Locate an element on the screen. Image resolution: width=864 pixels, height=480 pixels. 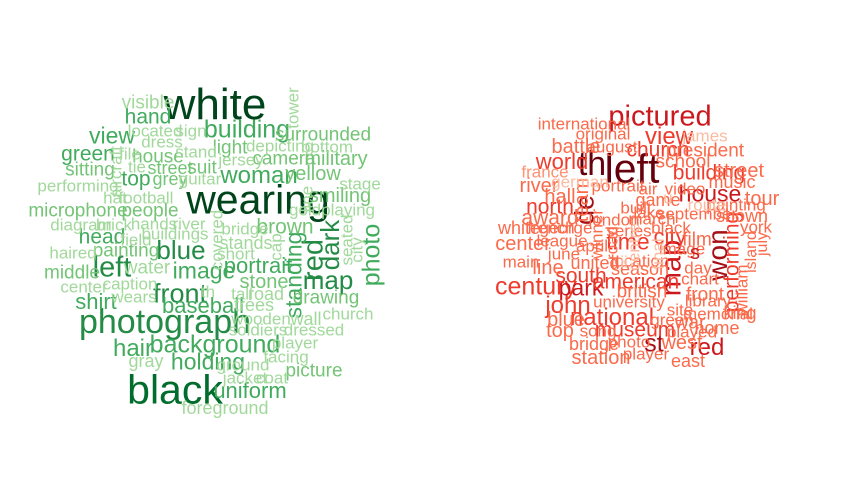
cloud-word: final is located at coordinates (658, 254).